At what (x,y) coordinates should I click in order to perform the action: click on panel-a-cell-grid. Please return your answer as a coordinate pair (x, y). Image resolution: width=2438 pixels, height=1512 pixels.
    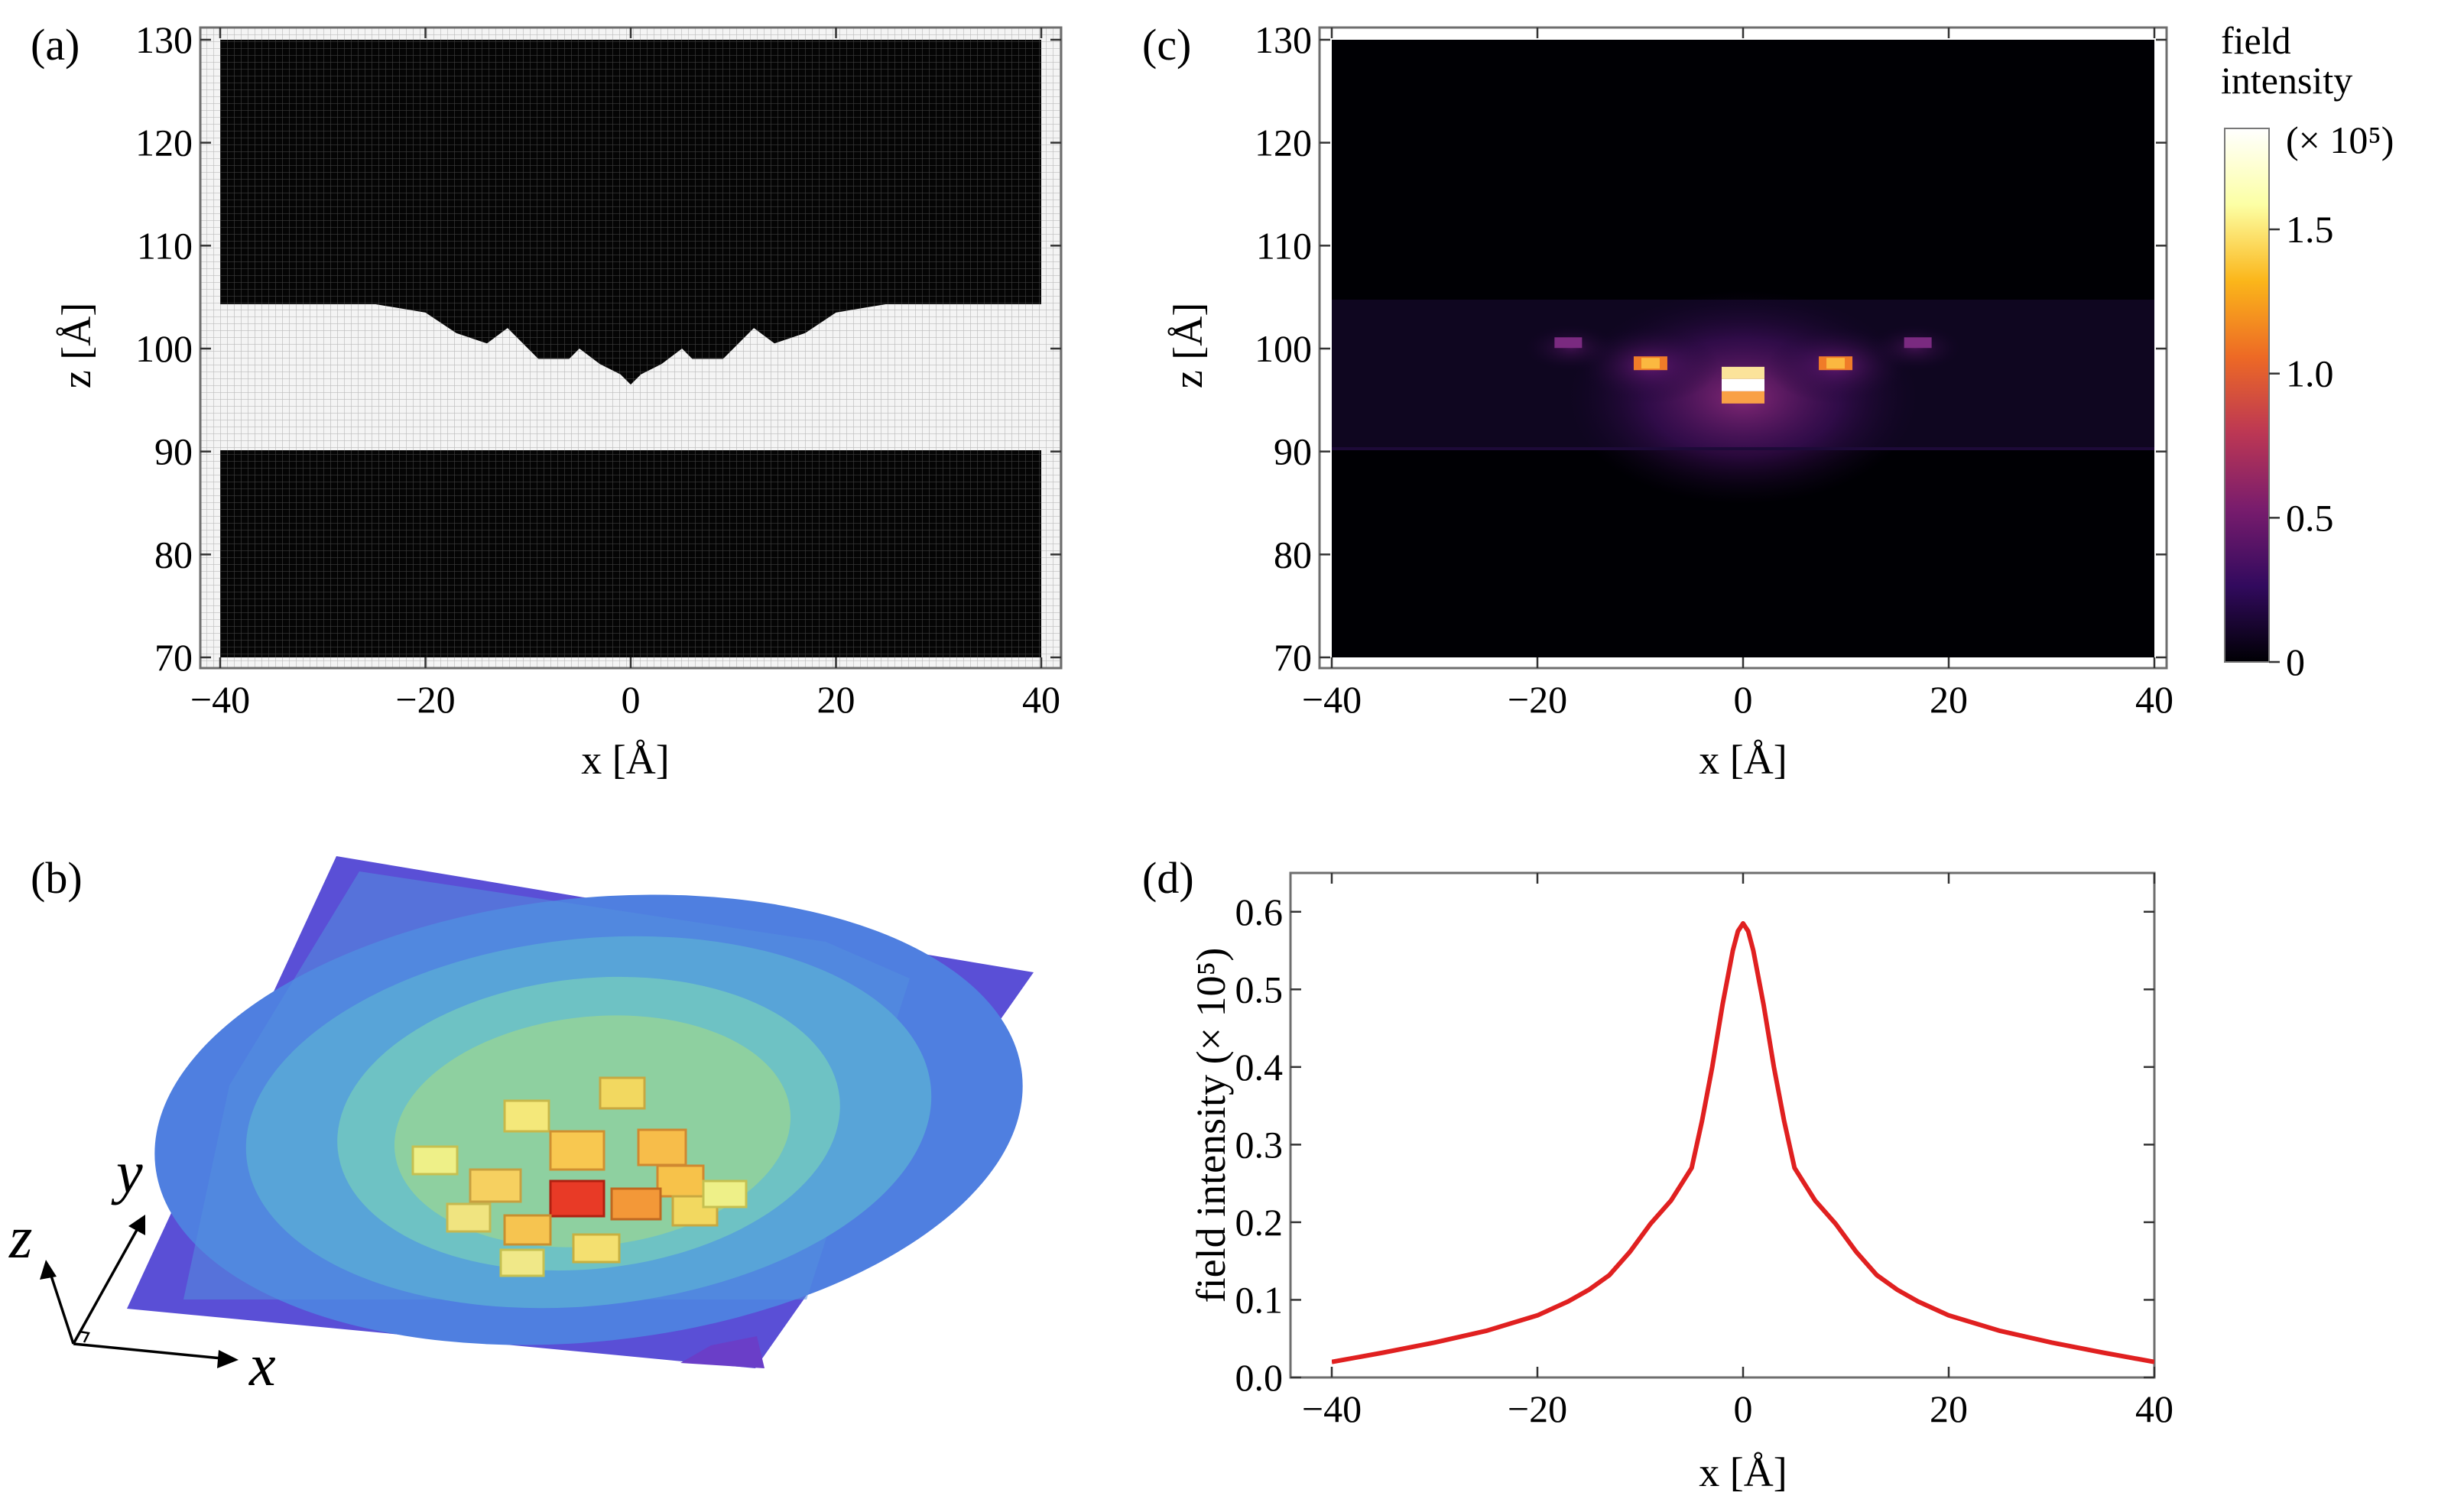
    Looking at the image, I should click on (630, 348).